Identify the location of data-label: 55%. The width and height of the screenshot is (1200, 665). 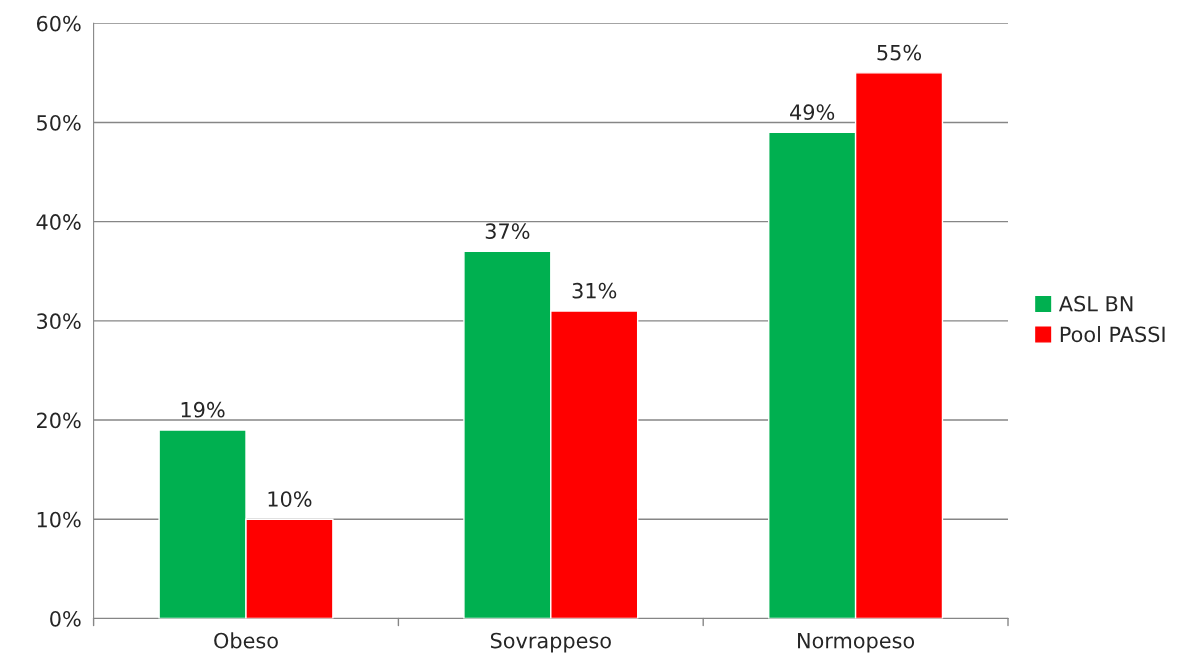
(899, 52).